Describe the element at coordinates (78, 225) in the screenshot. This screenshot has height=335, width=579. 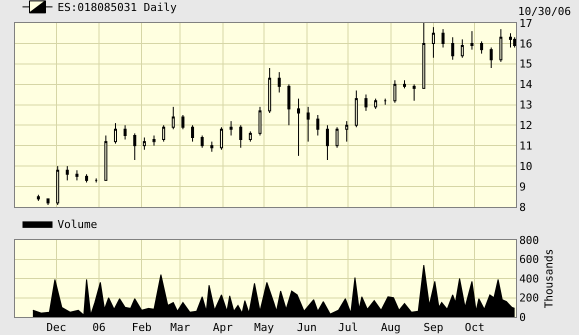
I see `legend-label: Volume` at that location.